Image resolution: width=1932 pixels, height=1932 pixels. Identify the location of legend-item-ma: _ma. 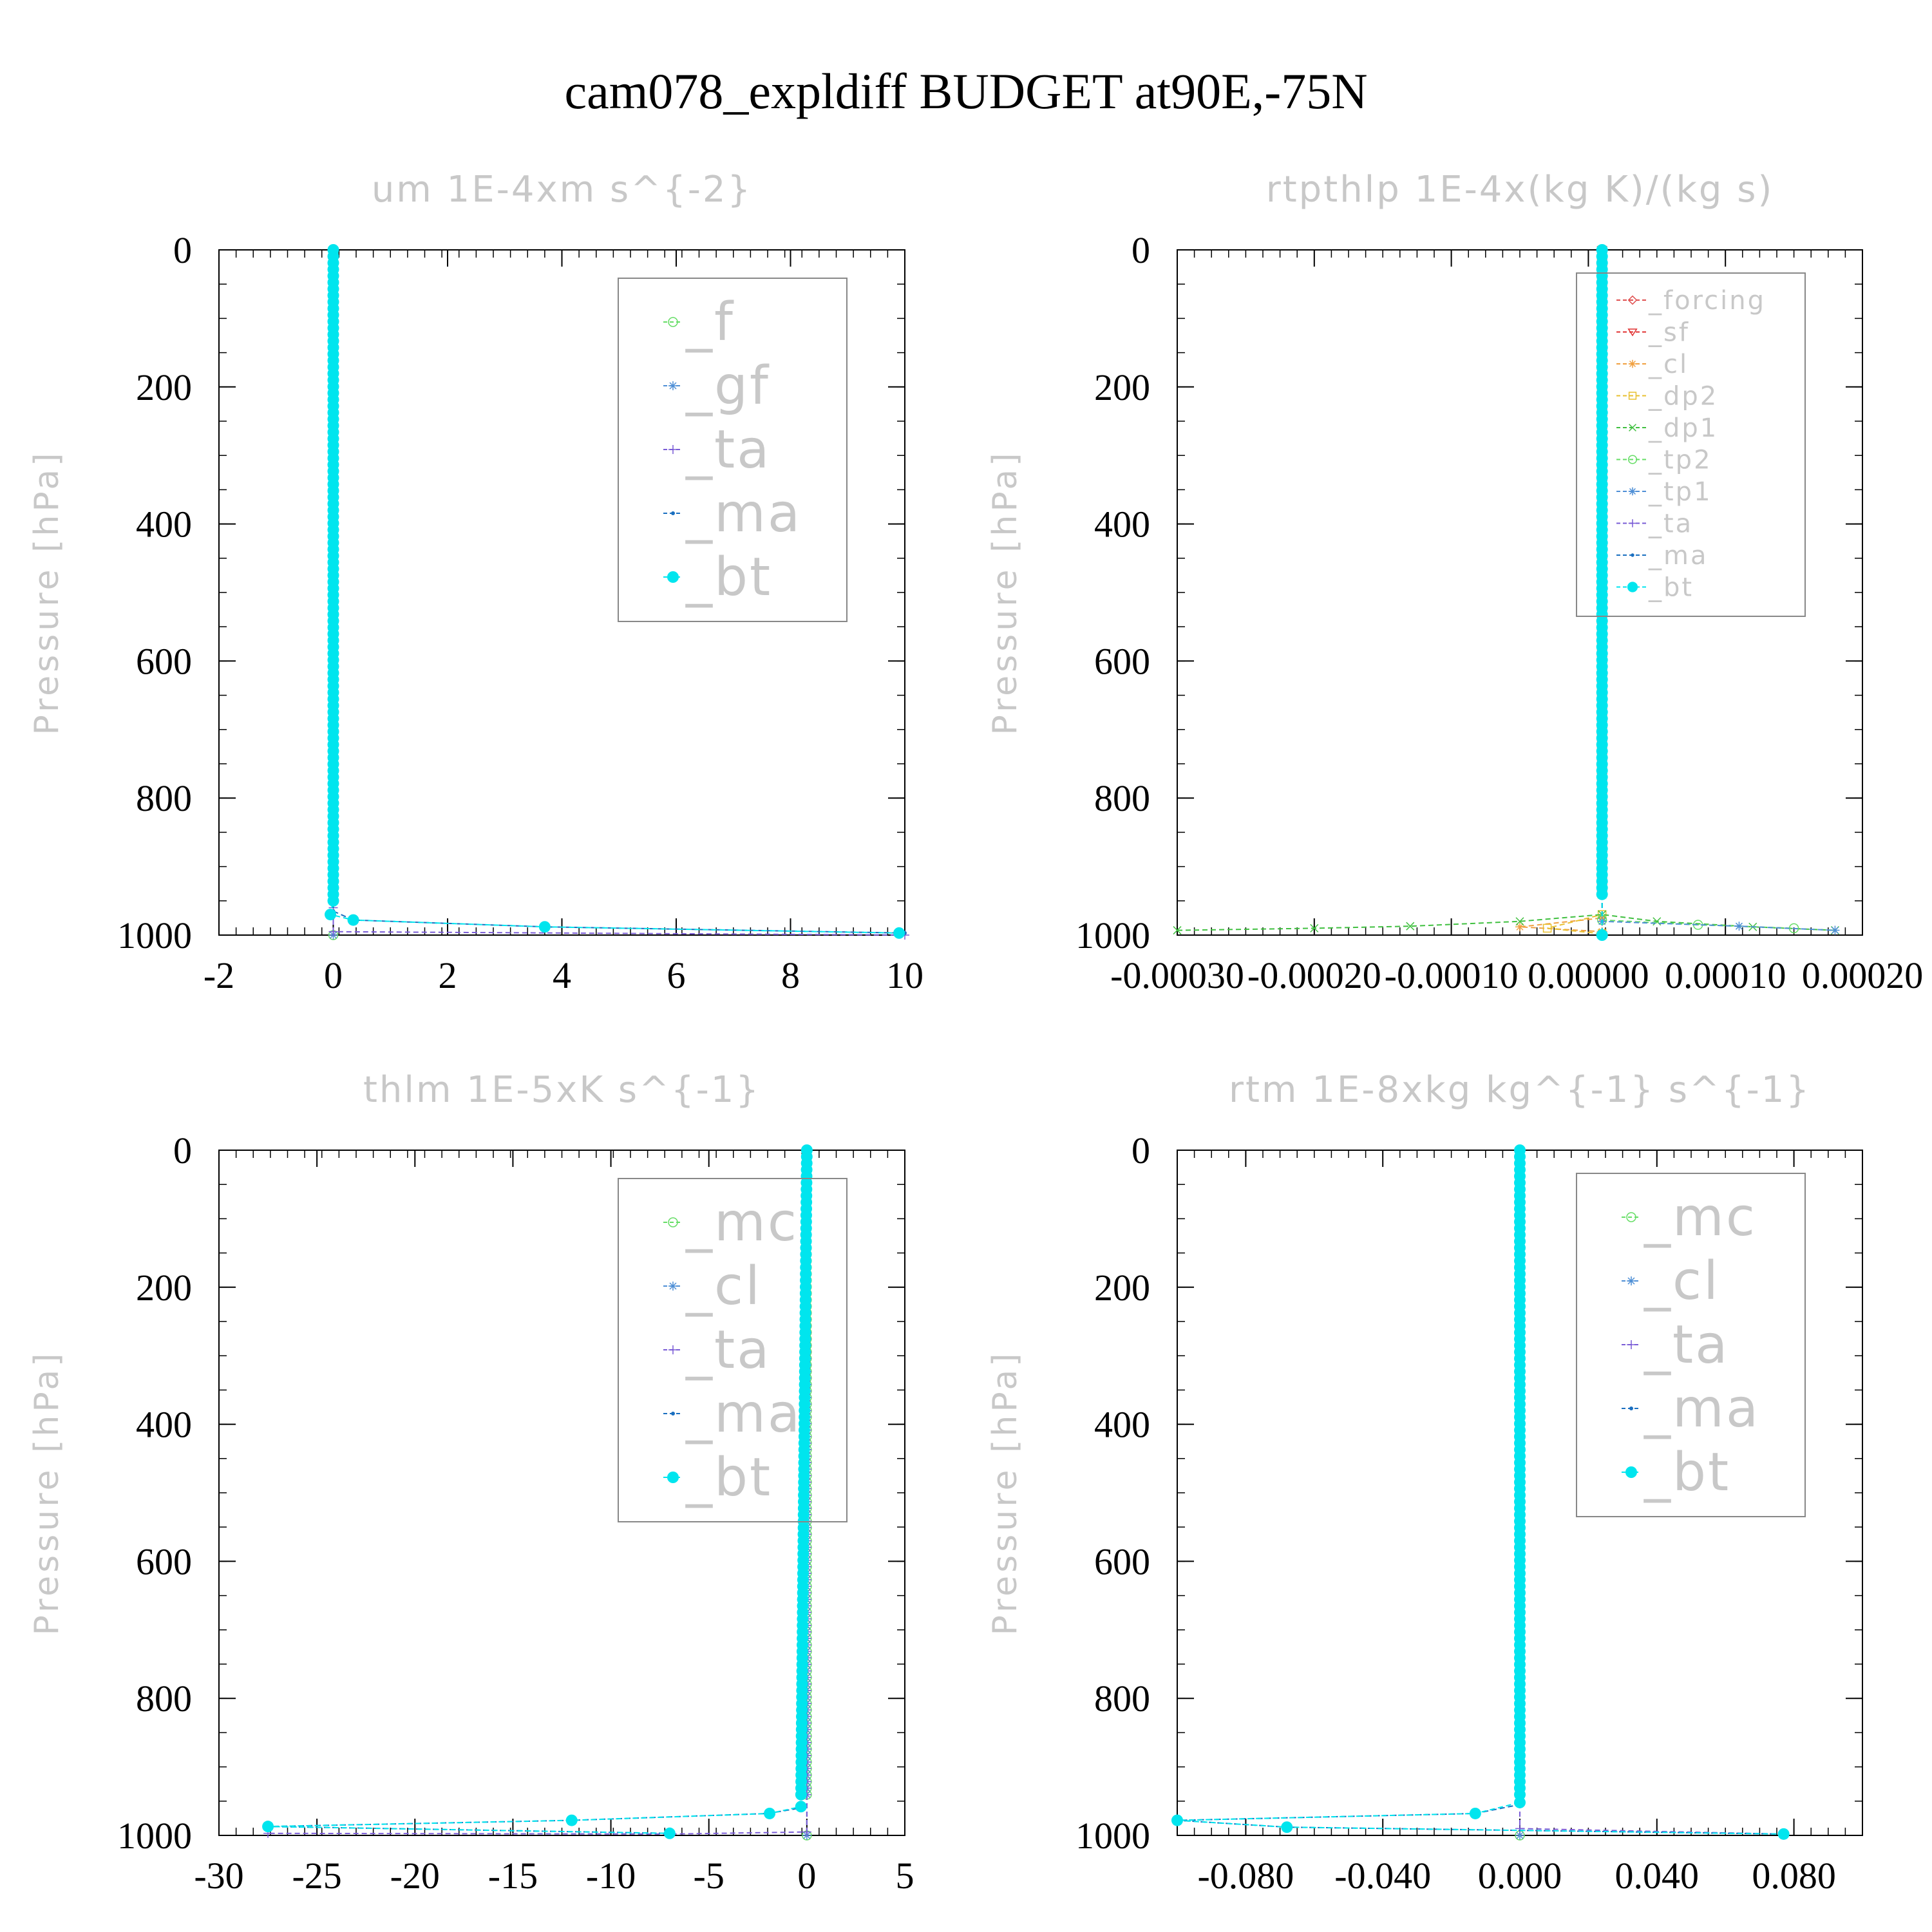
(1662, 556).